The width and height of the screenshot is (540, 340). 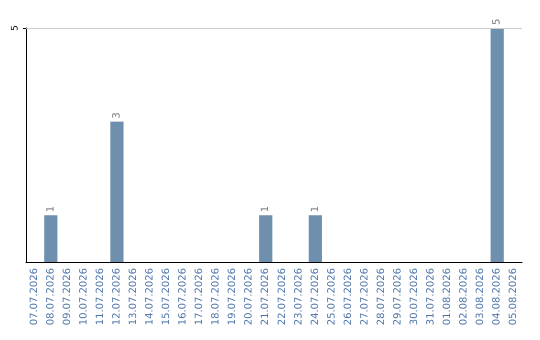 I want to click on x-tick-label: 22.07.2026, so click(x=282, y=297).